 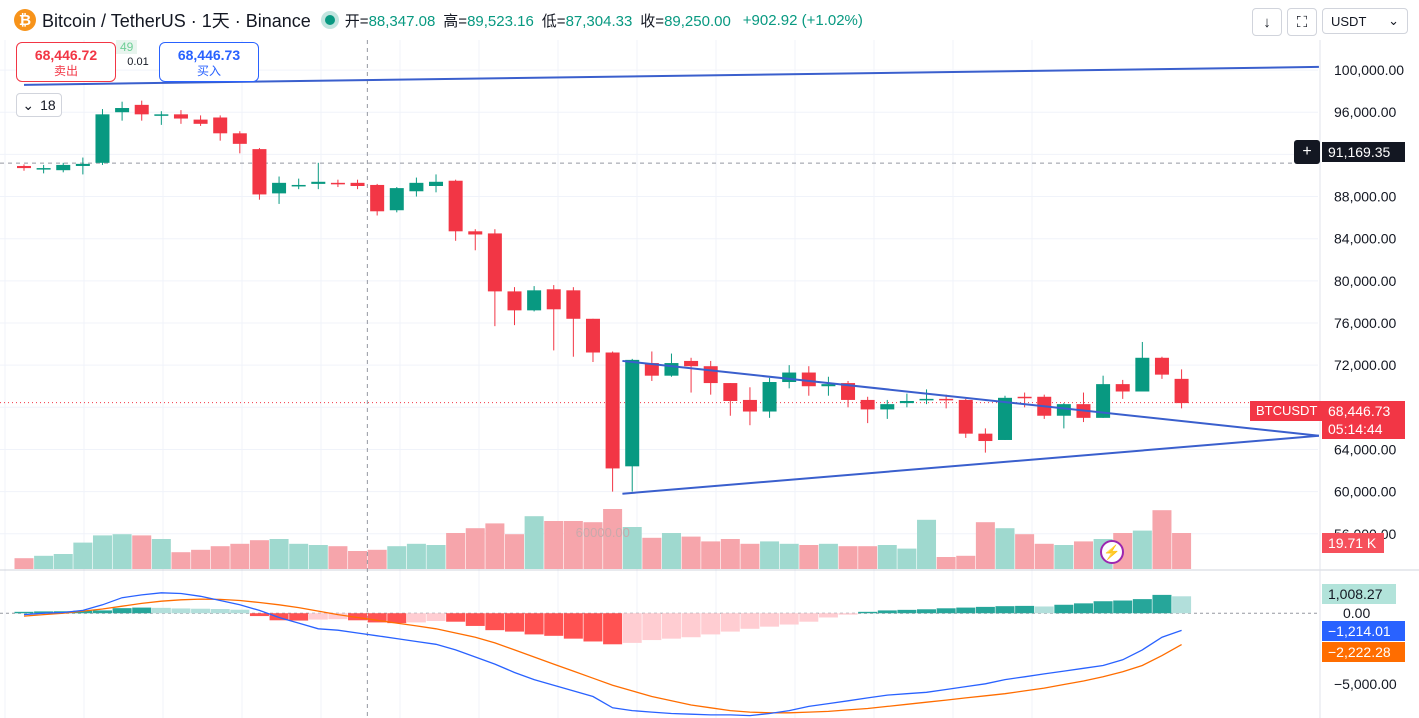 What do you see at coordinates (1365, 323) in the screenshot?
I see `price-tick-label: 76,000.00` at bounding box center [1365, 323].